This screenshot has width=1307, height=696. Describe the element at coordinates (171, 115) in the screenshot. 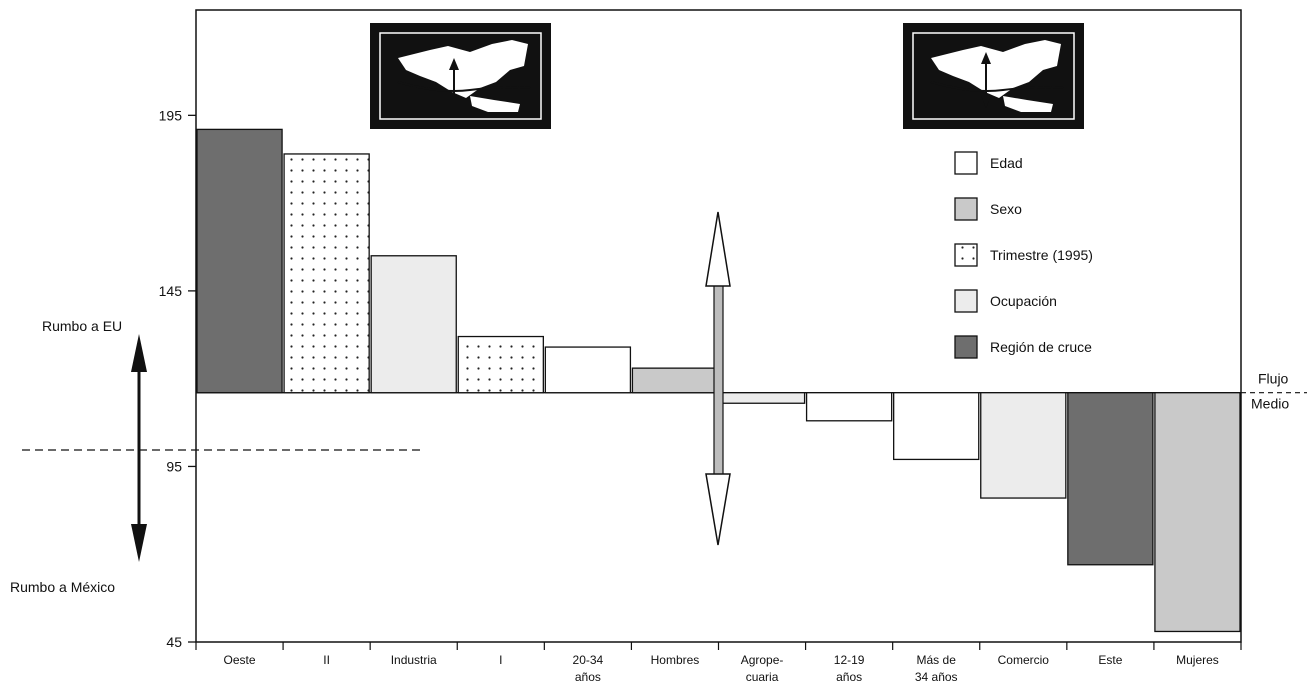

I see `y-tick-label: 195` at that location.